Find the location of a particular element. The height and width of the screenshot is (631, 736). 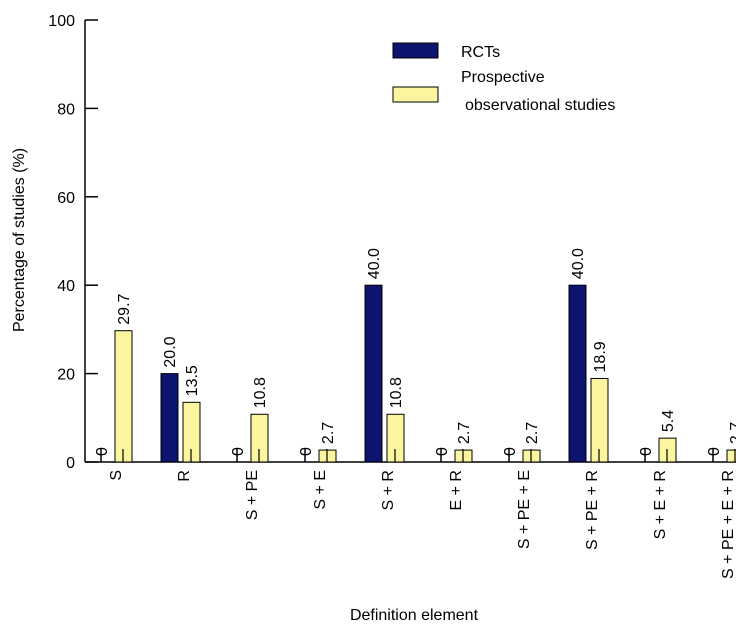

data-label-prospective: 13.5 is located at coordinates (192, 380).